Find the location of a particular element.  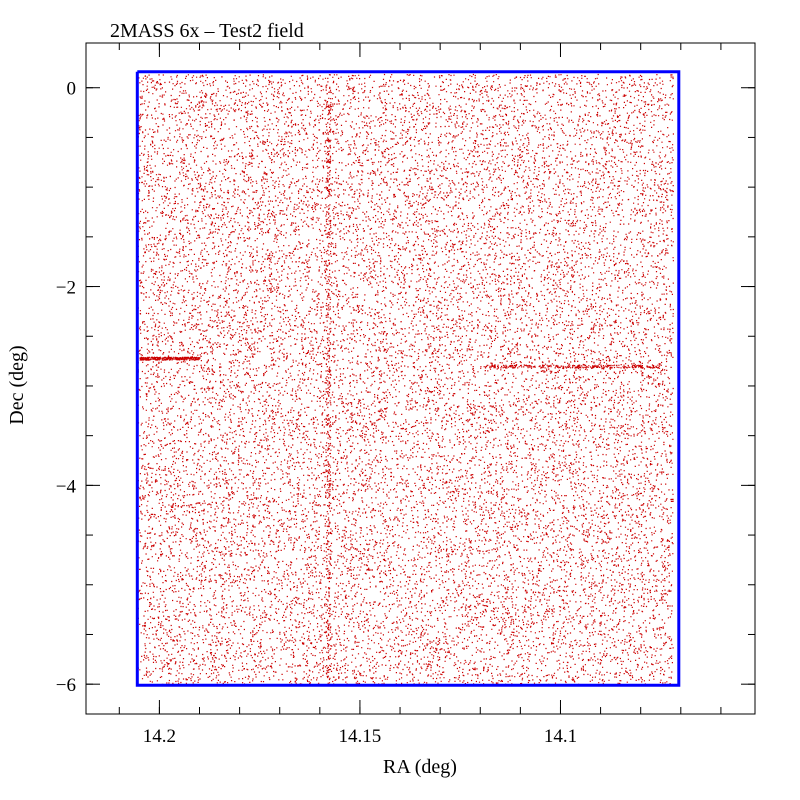

x-tick-label: 14.2 is located at coordinates (159, 736).